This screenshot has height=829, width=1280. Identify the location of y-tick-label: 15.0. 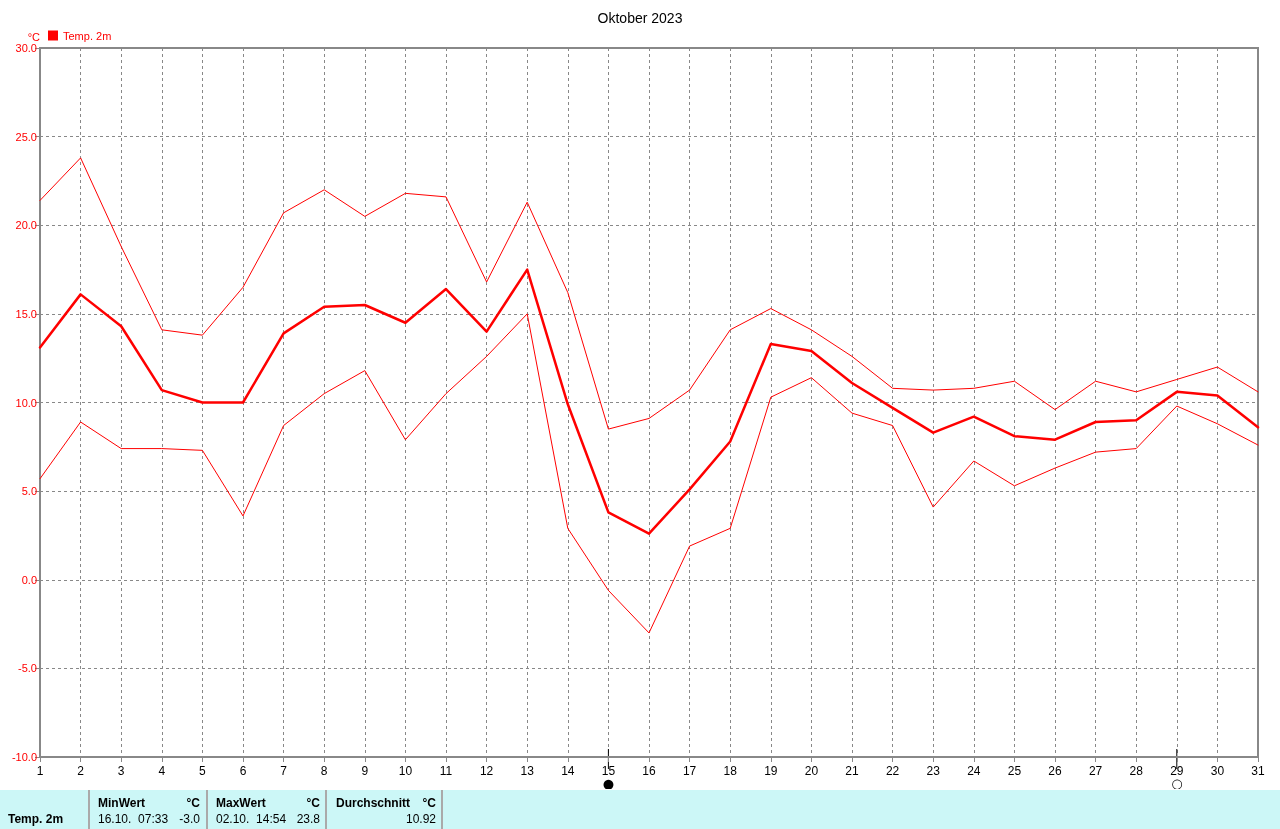
(26, 313).